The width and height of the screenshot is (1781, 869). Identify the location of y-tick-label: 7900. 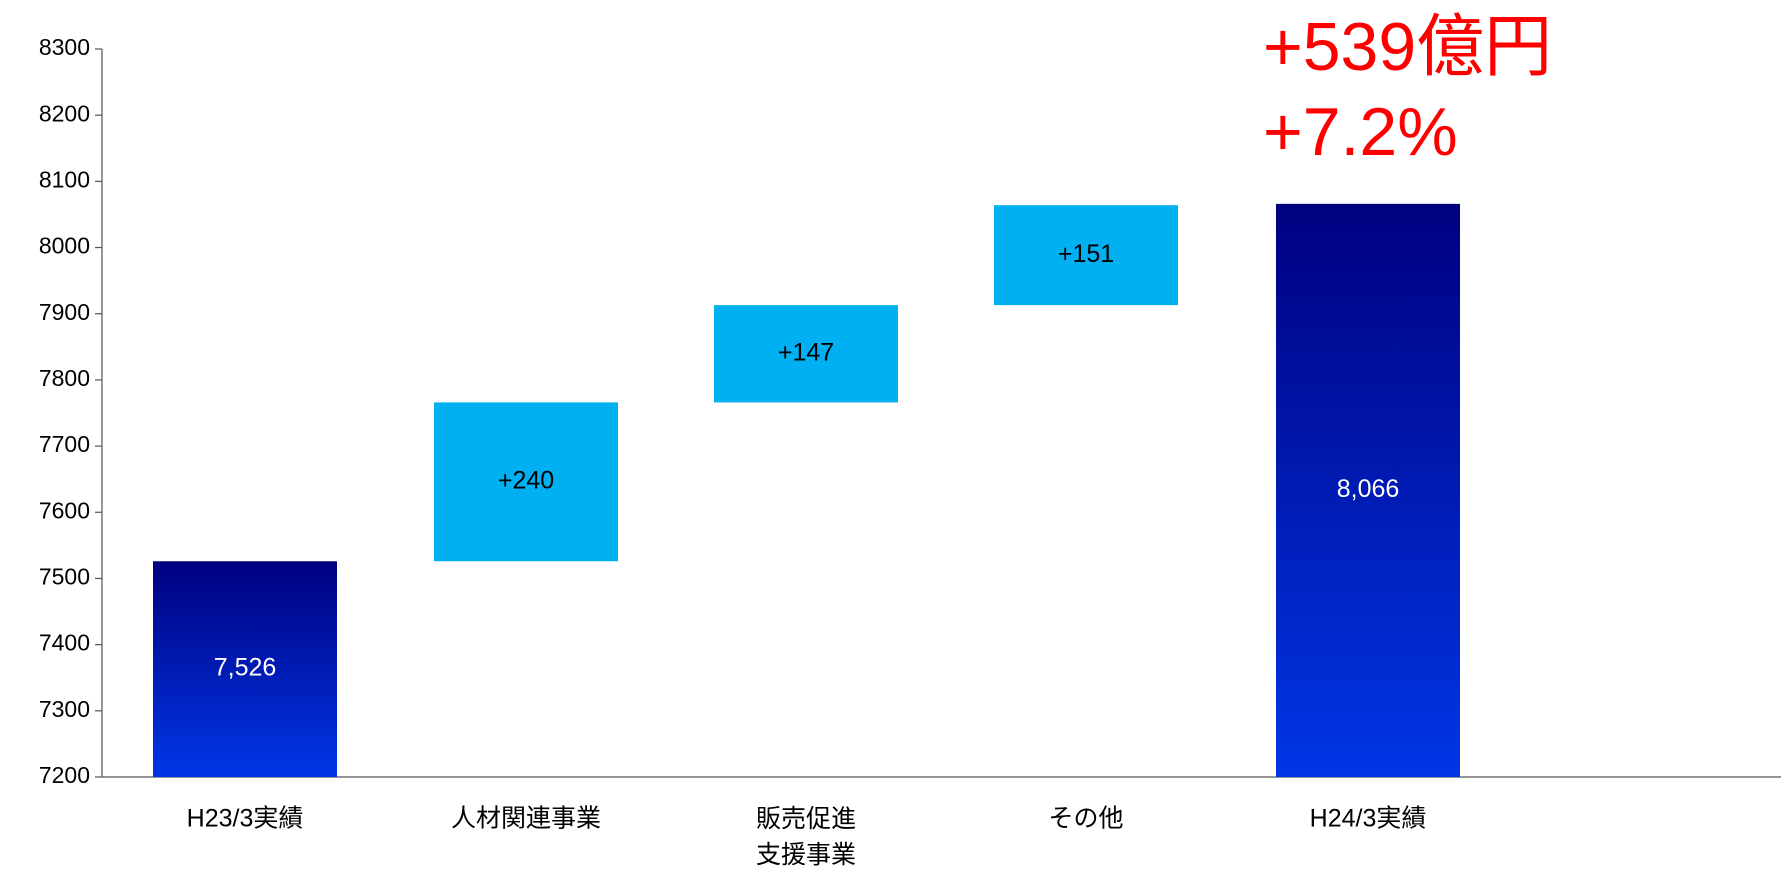
(64, 312).